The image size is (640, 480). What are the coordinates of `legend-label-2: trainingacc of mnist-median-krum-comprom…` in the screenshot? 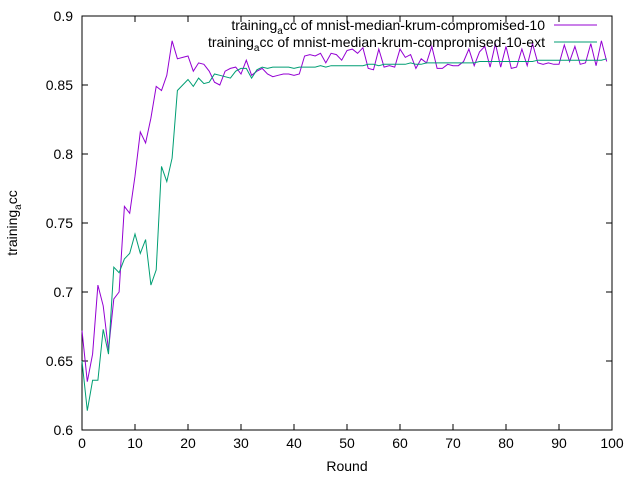 It's located at (376, 44).